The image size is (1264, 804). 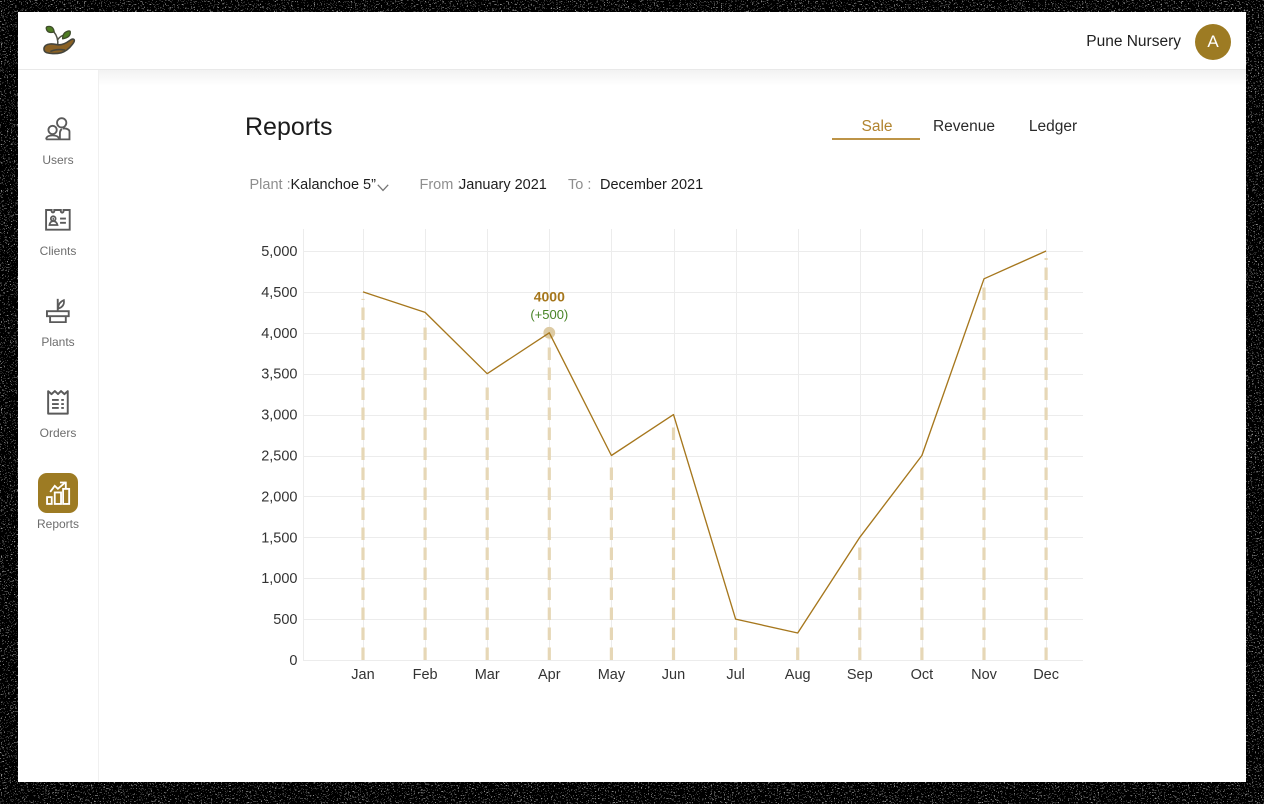 I want to click on svg-text: 1,500, so click(x=279, y=538).